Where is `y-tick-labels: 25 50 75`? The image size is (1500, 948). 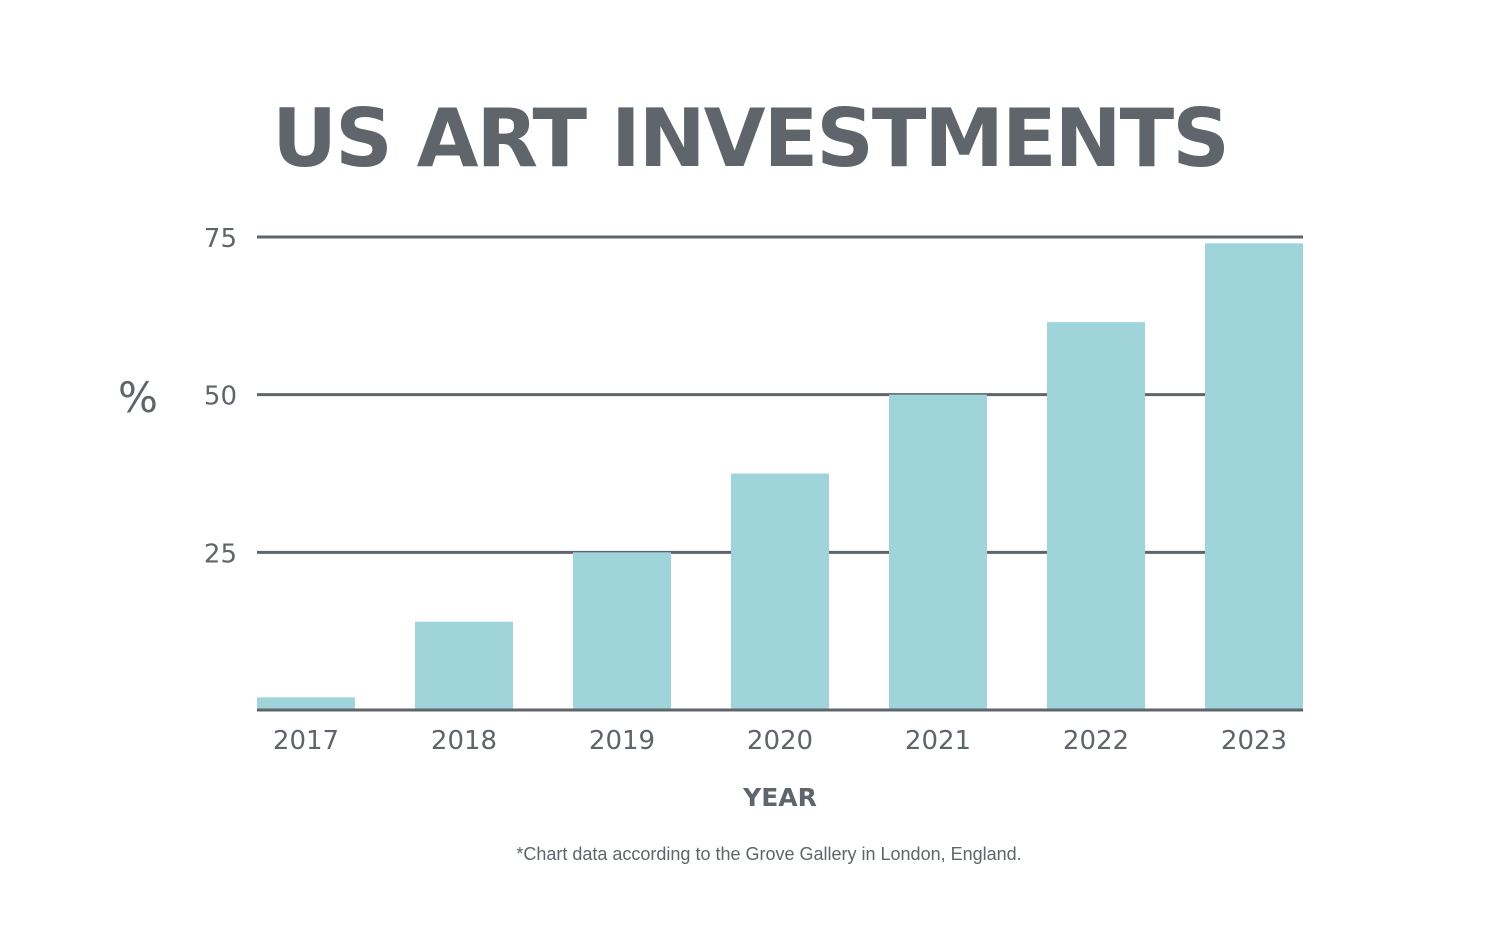 y-tick-labels: 25 50 75 is located at coordinates (220, 396).